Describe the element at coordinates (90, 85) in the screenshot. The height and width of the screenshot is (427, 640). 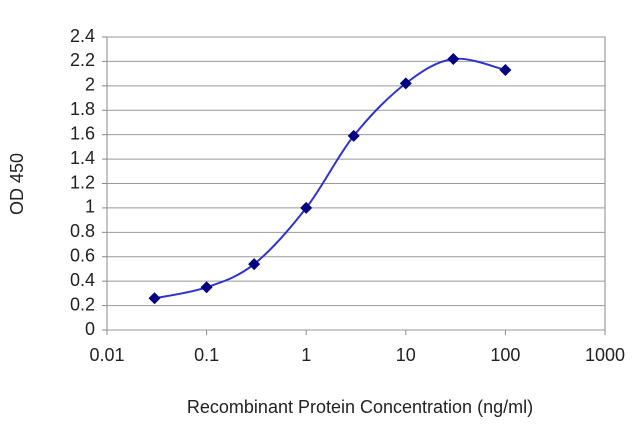
I see `y-tick-label: 2` at that location.